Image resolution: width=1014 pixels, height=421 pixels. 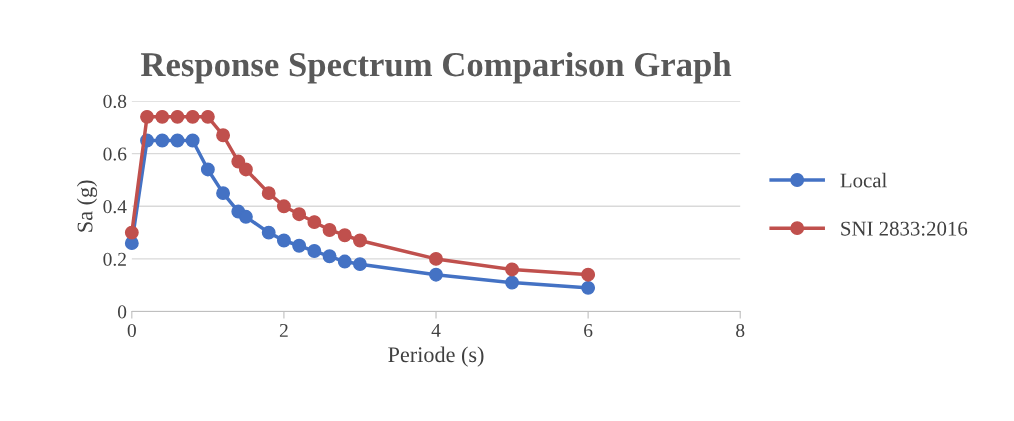 What do you see at coordinates (740, 330) in the screenshot?
I see `x-tick-label: 8` at bounding box center [740, 330].